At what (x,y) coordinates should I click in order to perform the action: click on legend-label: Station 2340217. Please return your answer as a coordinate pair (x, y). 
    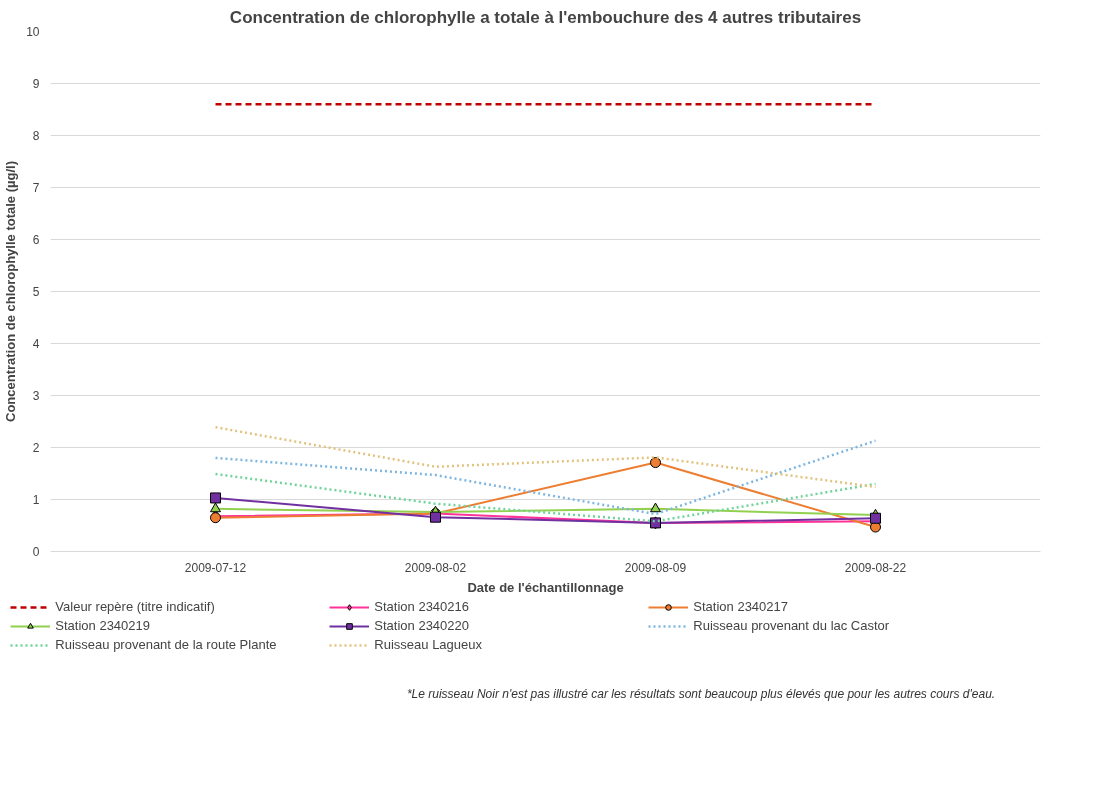
    Looking at the image, I should click on (741, 606).